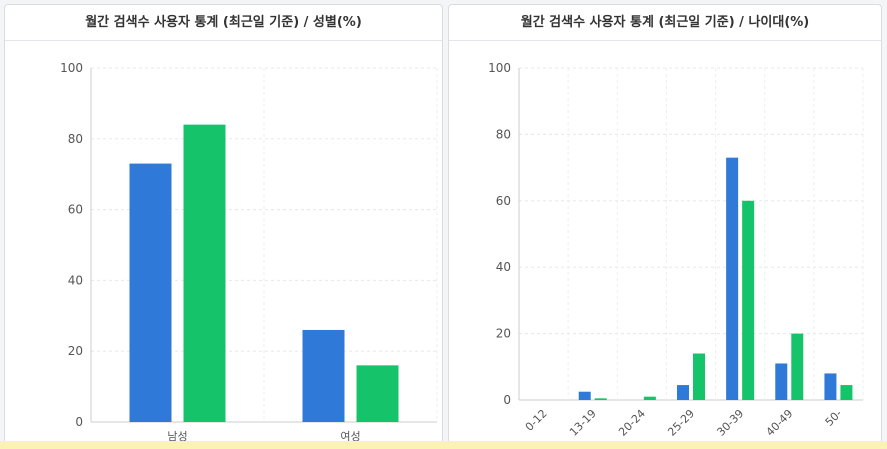 This screenshot has width=887, height=449. I want to click on x-tick-label: 40-49, so click(780, 423).